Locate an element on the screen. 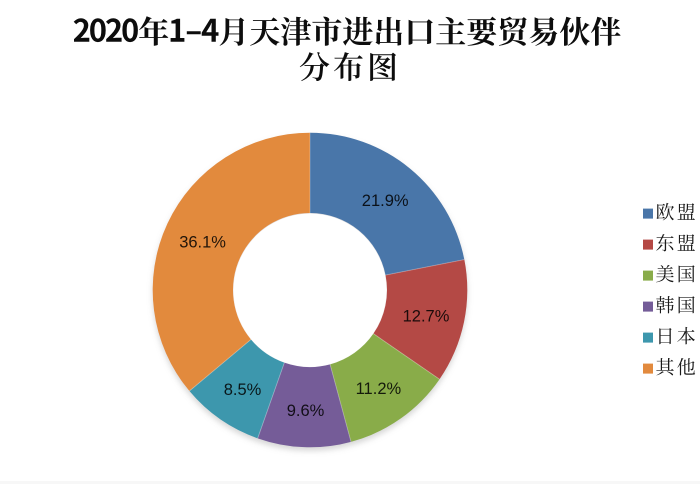 The height and width of the screenshot is (484, 700). svg-text: 21.9% is located at coordinates (385, 201).